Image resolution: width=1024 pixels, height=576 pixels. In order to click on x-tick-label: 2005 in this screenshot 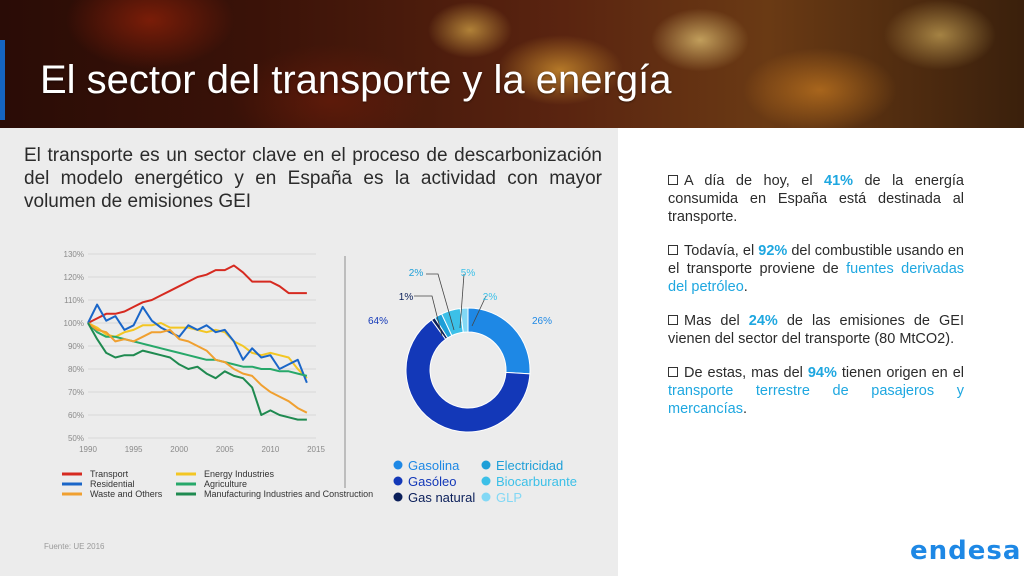, I will do `click(225, 449)`.